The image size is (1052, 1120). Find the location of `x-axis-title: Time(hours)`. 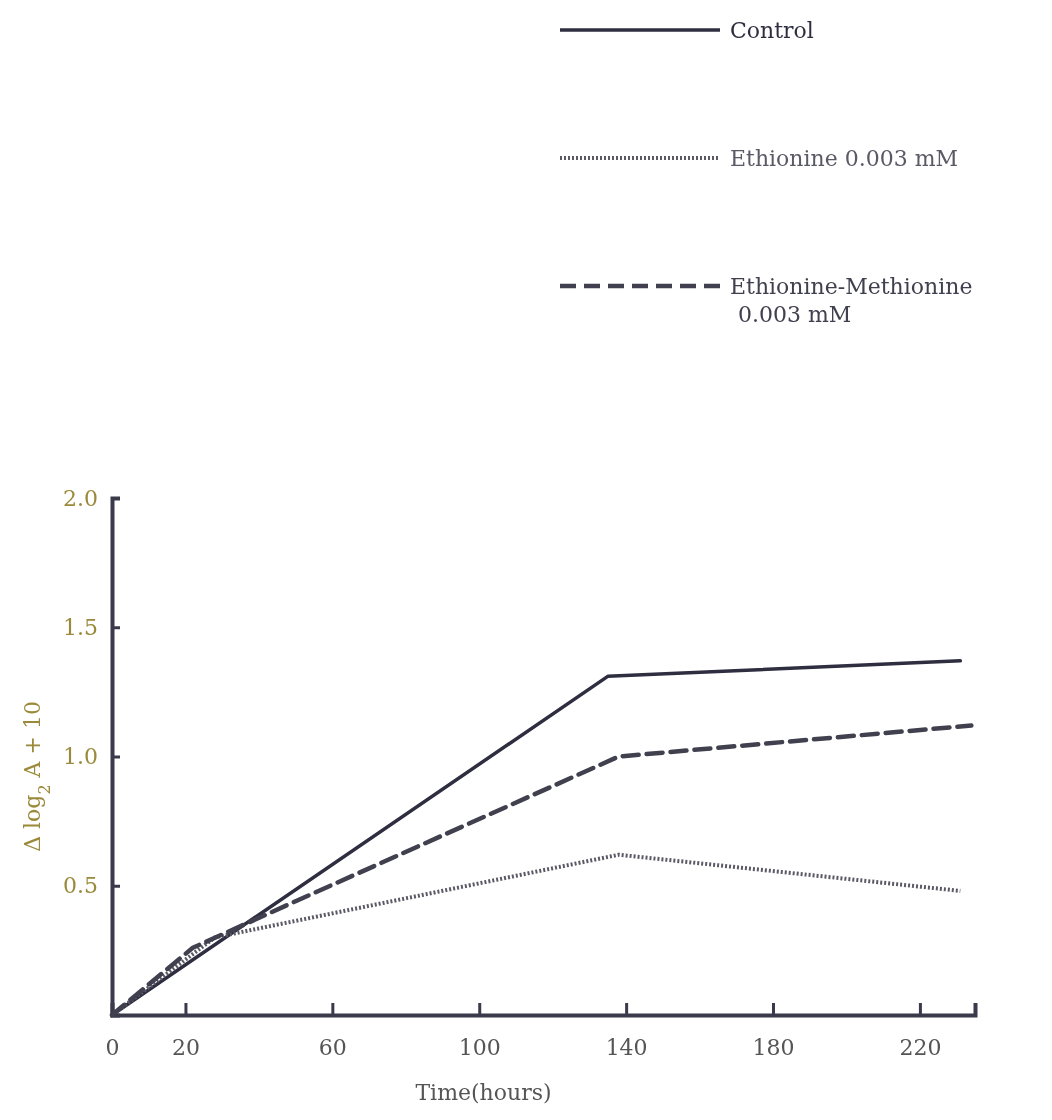

x-axis-title: Time(hours) is located at coordinates (483, 1092).